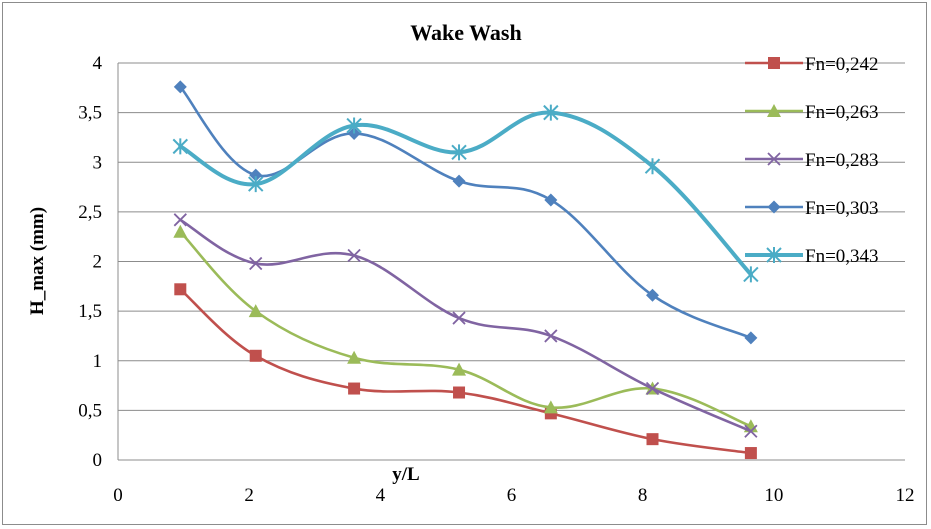  What do you see at coordinates (98, 361) in the screenshot?
I see `y-tick-label: 1` at bounding box center [98, 361].